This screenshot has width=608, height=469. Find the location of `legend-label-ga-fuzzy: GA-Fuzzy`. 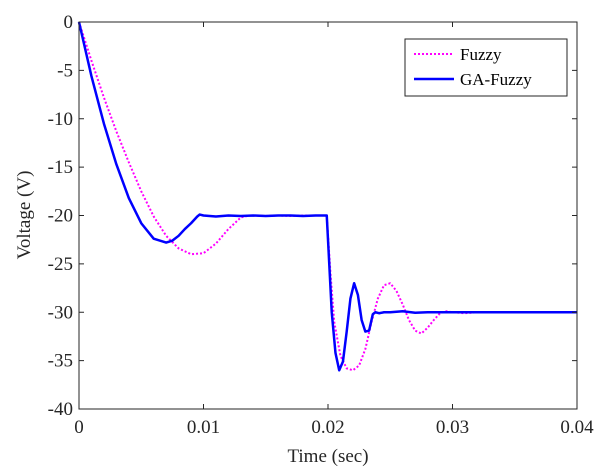

legend-label-ga-fuzzy: GA-Fuzzy is located at coordinates (496, 79).